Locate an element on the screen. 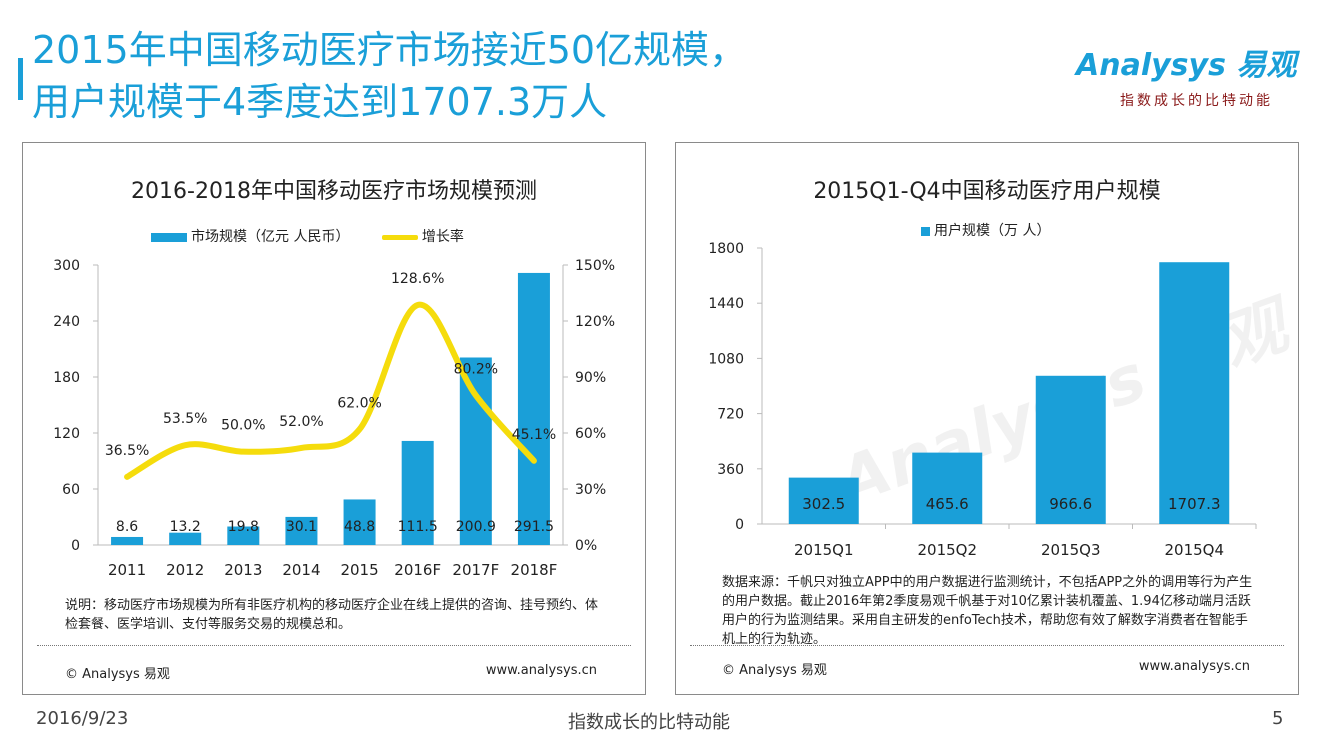 This screenshot has width=1320, height=743. bar-2015 is located at coordinates (359, 522).